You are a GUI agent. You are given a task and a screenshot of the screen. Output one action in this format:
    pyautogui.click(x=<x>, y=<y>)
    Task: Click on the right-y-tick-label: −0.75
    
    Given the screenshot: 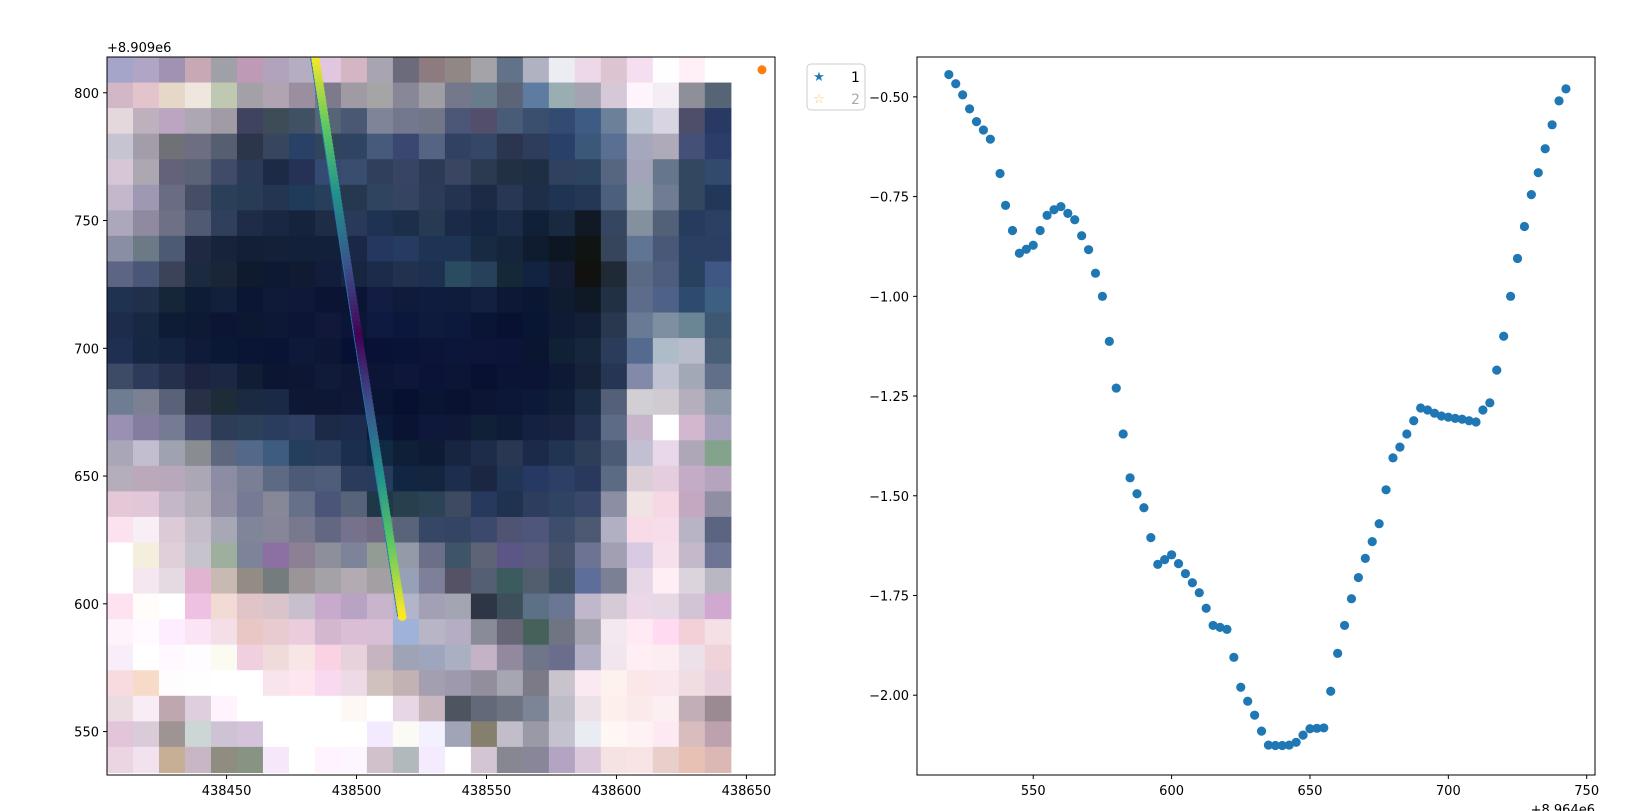 What is the action you would take?
    pyautogui.click(x=889, y=198)
    